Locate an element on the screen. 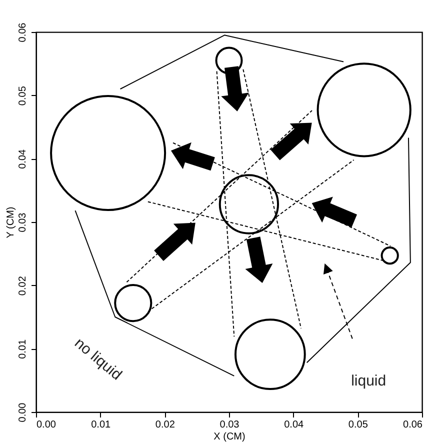 This screenshot has width=444, height=446. x-tick-label: 0.03 is located at coordinates (230, 425).